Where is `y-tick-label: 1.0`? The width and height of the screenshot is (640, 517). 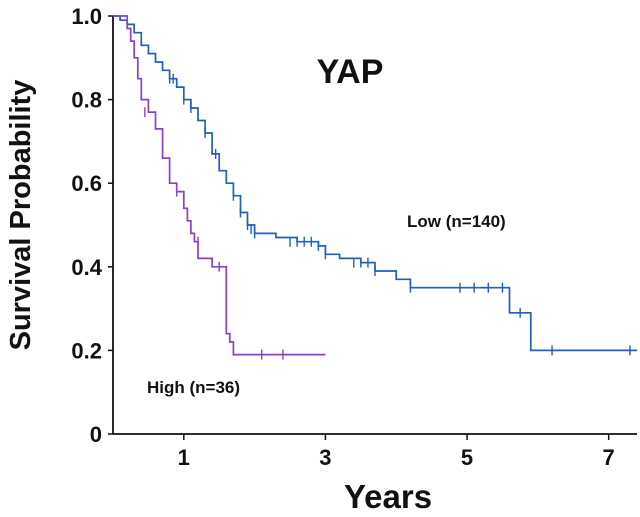 y-tick-label: 1.0 is located at coordinates (86, 16).